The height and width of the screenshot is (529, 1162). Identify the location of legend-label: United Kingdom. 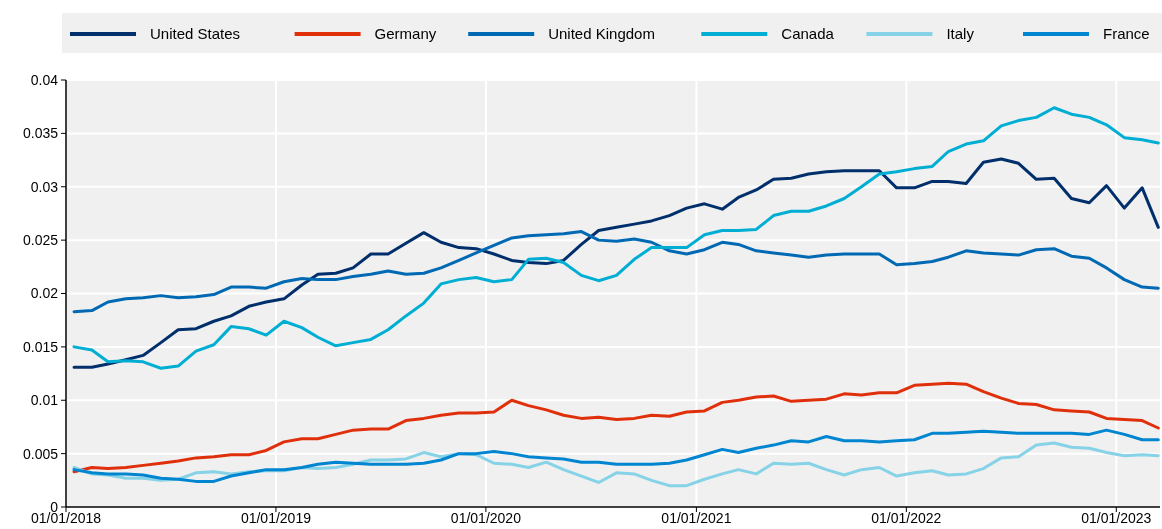
(601, 34).